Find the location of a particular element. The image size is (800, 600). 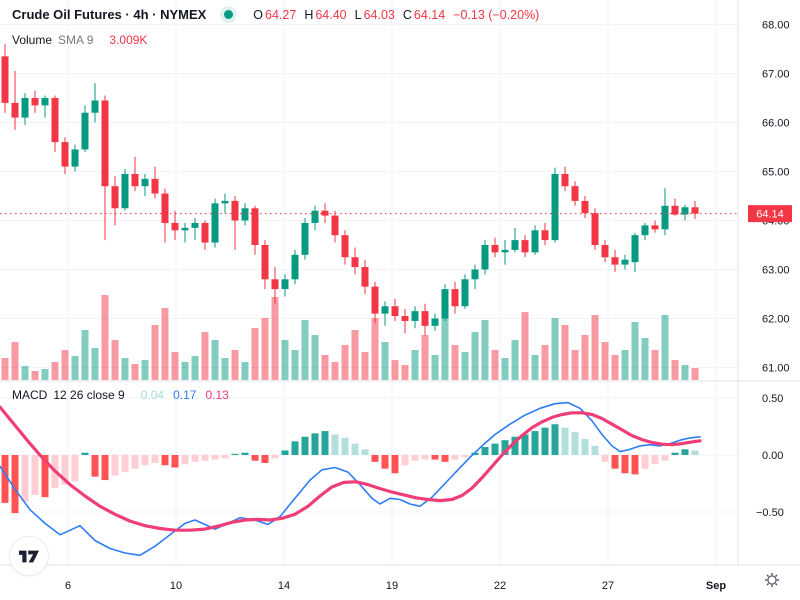

gear-icon is located at coordinates (772, 580).